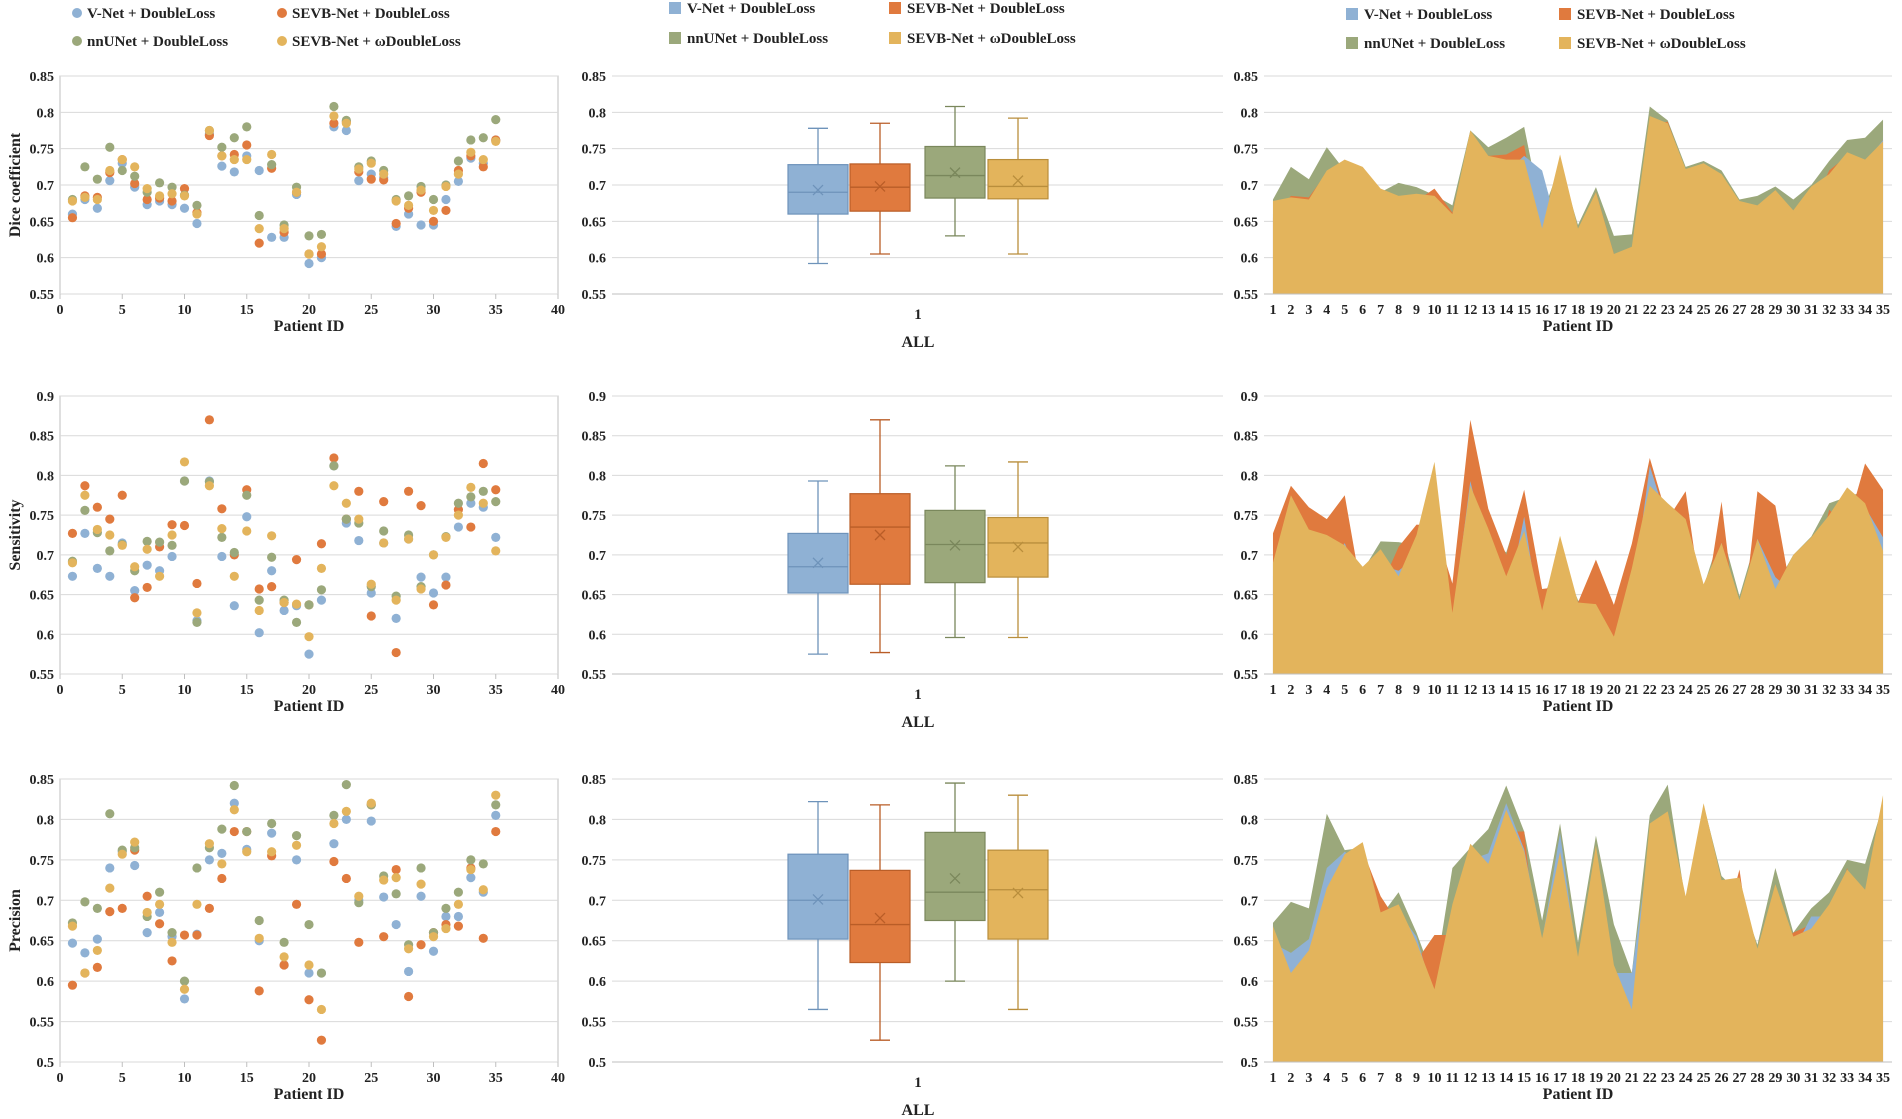 The image size is (1902, 1119). What do you see at coordinates (1775, 310) in the screenshot?
I see `x-tick-label: 29` at bounding box center [1775, 310].